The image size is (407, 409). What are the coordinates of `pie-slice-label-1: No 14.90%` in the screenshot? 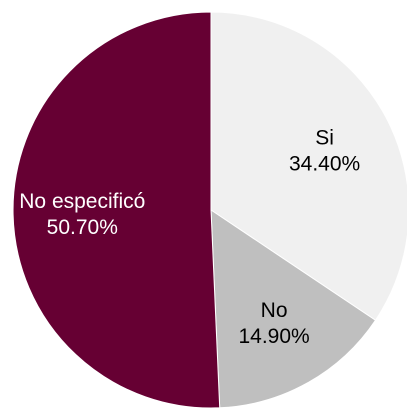 It's located at (273, 323).